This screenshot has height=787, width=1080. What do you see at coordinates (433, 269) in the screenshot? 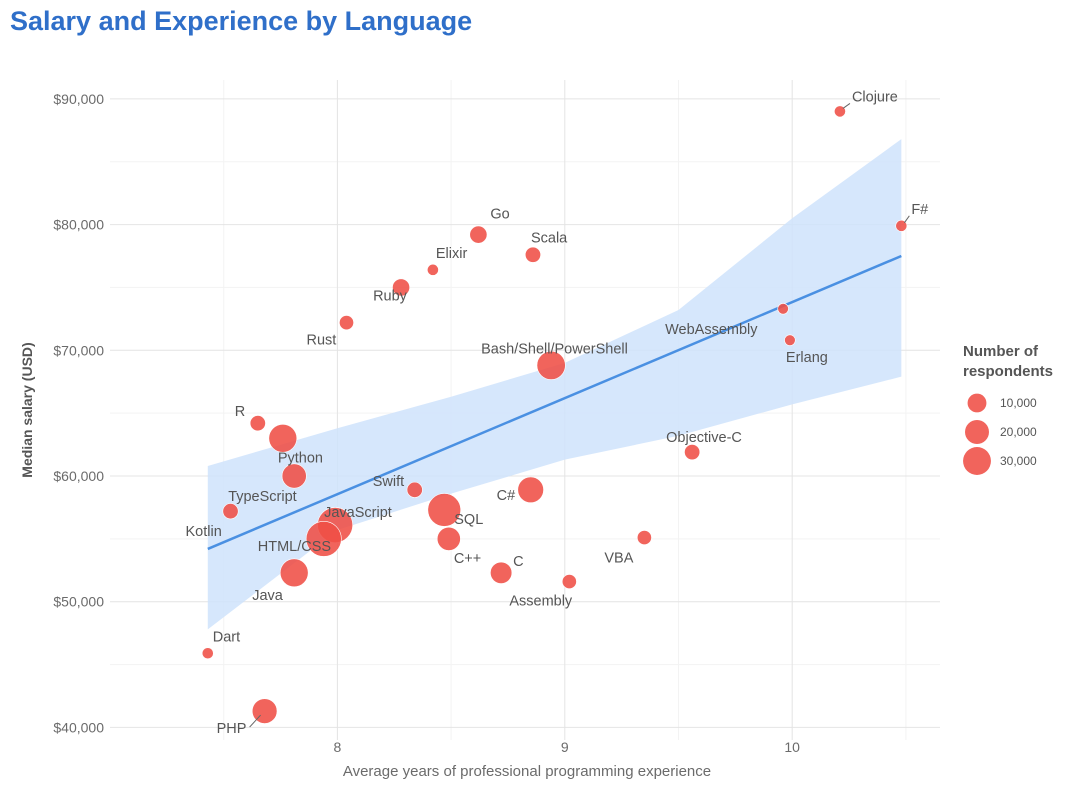
I see `data-point-elixir` at bounding box center [433, 269].